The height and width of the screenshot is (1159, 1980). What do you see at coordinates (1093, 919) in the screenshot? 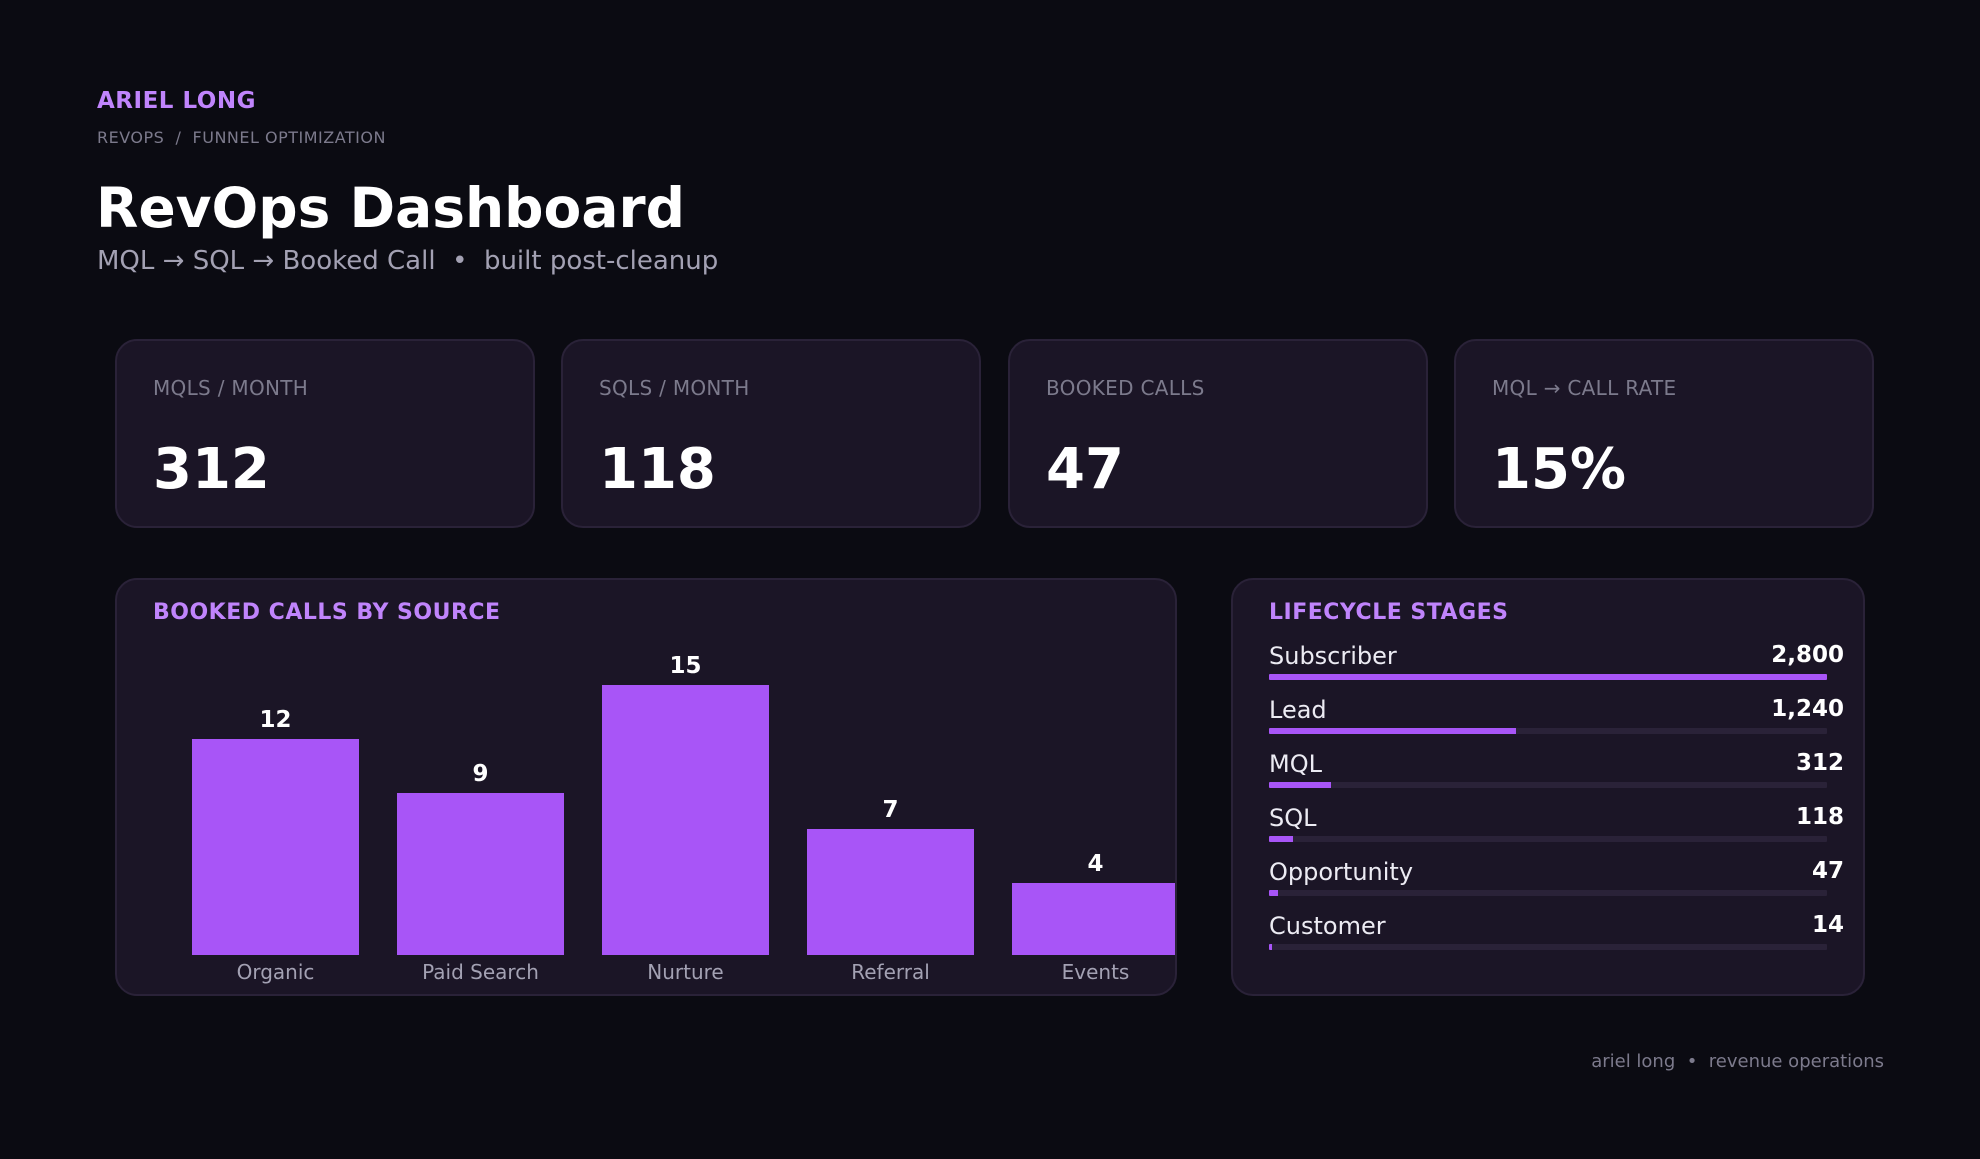
I see `bar-events` at bounding box center [1093, 919].